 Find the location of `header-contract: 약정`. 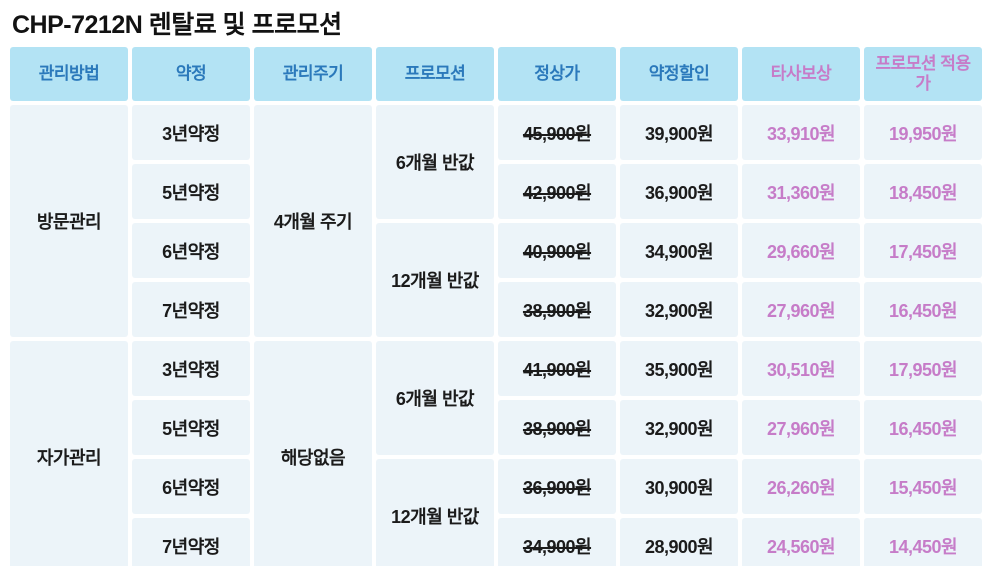

header-contract: 약정 is located at coordinates (191, 74).